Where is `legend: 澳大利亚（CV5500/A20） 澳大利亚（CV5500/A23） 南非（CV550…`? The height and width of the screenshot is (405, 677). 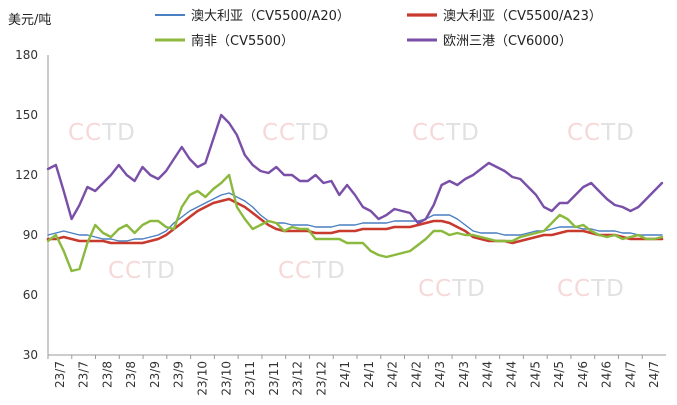 legend: 澳大利亚（CV5500/A20） 澳大利亚（CV5500/A23） 南非（CV550… is located at coordinates (378, 28).